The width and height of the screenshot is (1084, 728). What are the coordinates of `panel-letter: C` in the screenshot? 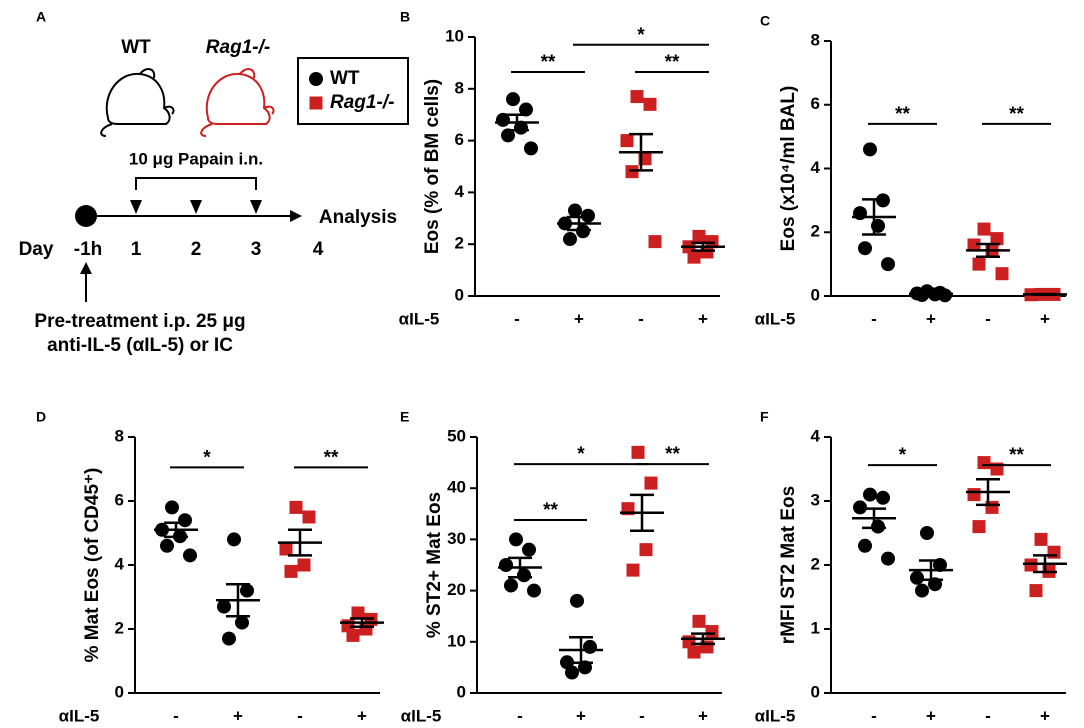 It's located at (765, 21).